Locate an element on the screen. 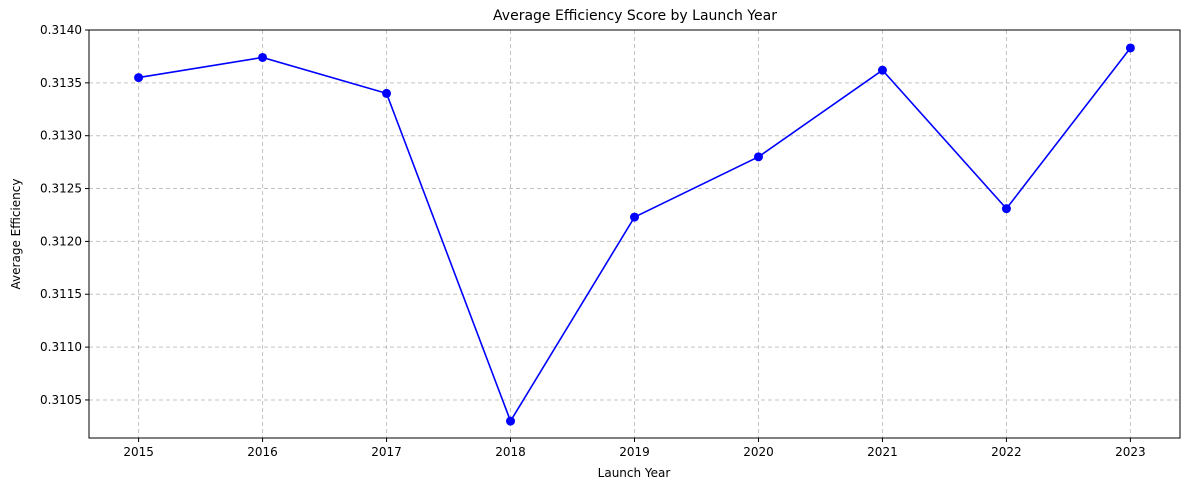  x-tick-label: 2020 is located at coordinates (758, 452).